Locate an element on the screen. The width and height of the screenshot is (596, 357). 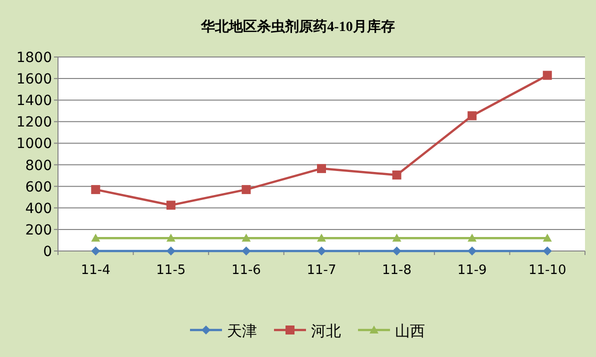
y-tick-label: 1600 is located at coordinates (34, 80).